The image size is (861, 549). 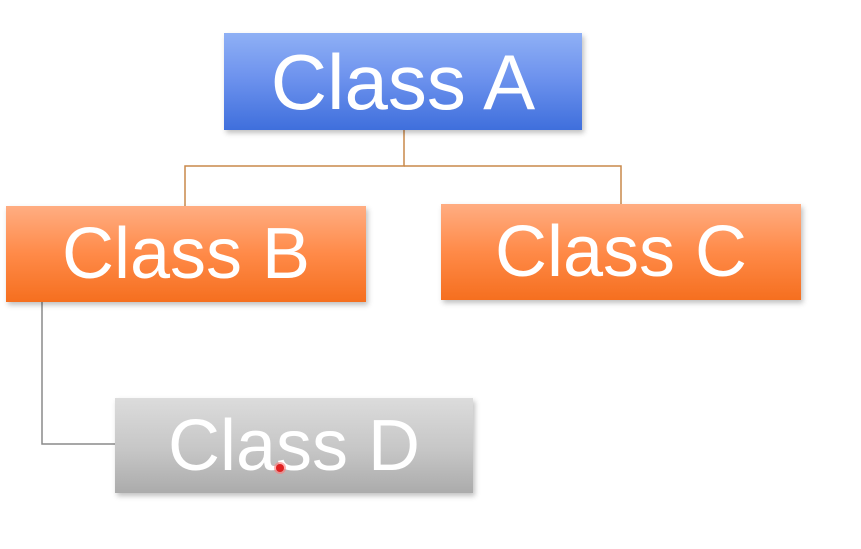 I want to click on class-c-label: Class C, so click(x=621, y=252).